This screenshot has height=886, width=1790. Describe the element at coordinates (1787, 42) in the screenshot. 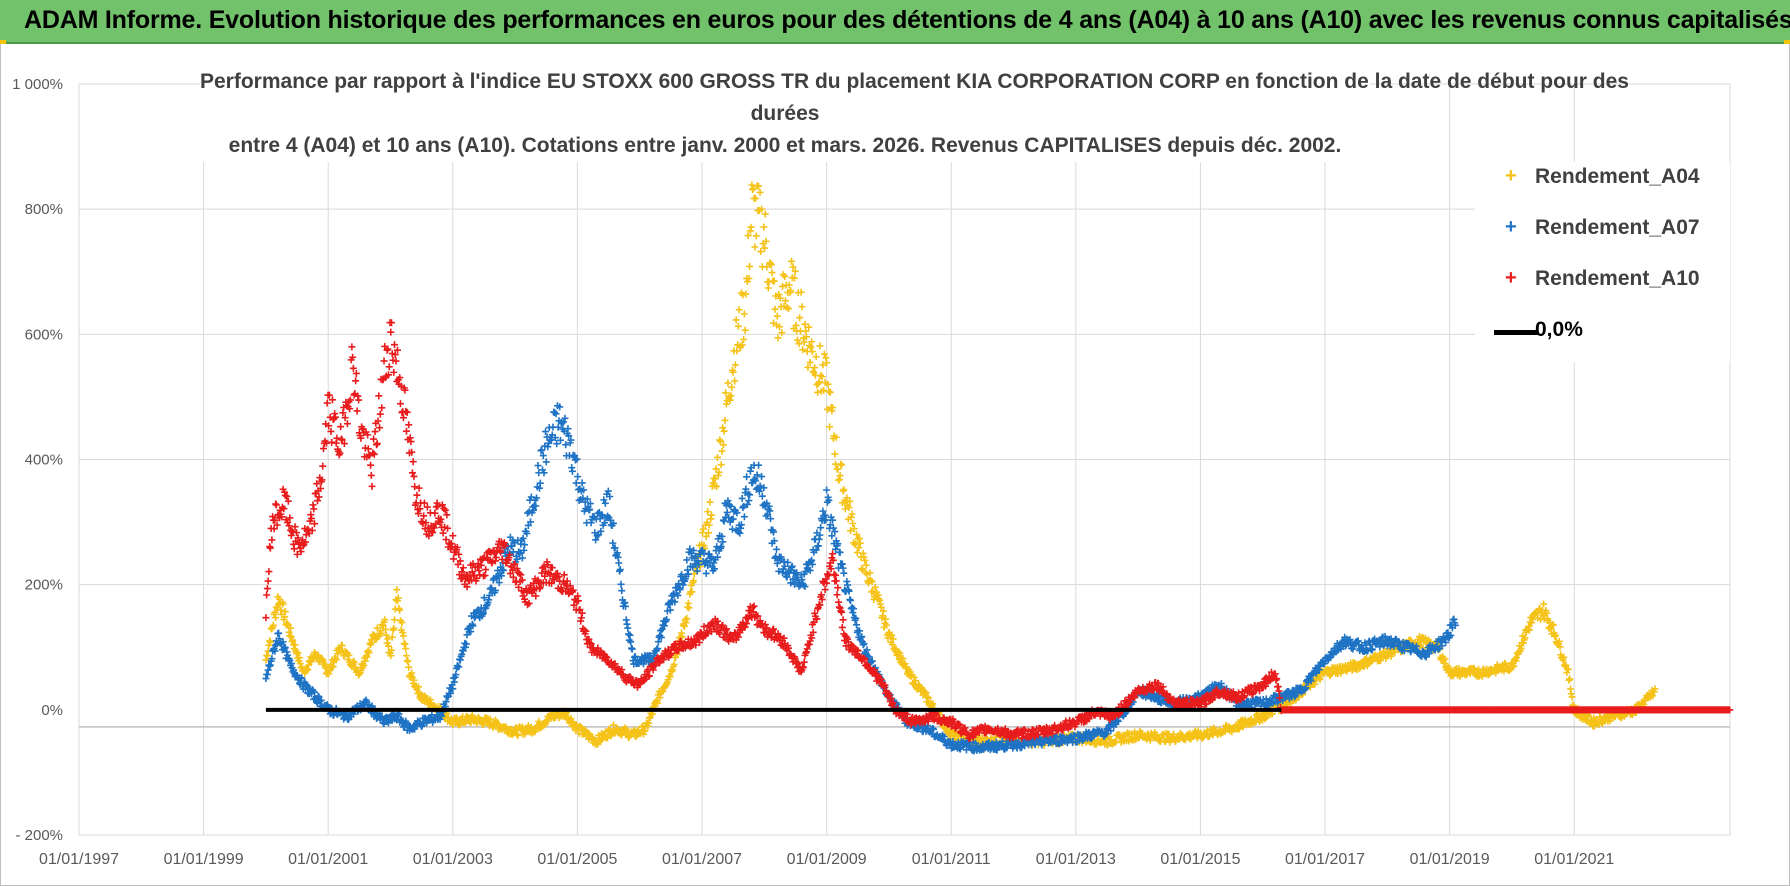

I see `banner-corner-right` at that location.